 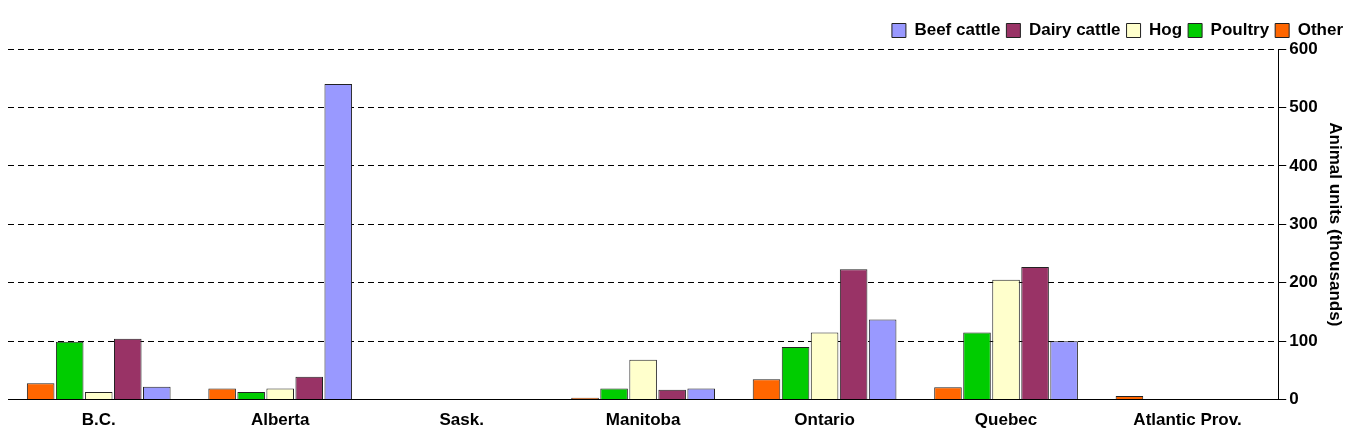 I want to click on y-axis-title: Animal units (thousands), so click(x=1336, y=224).